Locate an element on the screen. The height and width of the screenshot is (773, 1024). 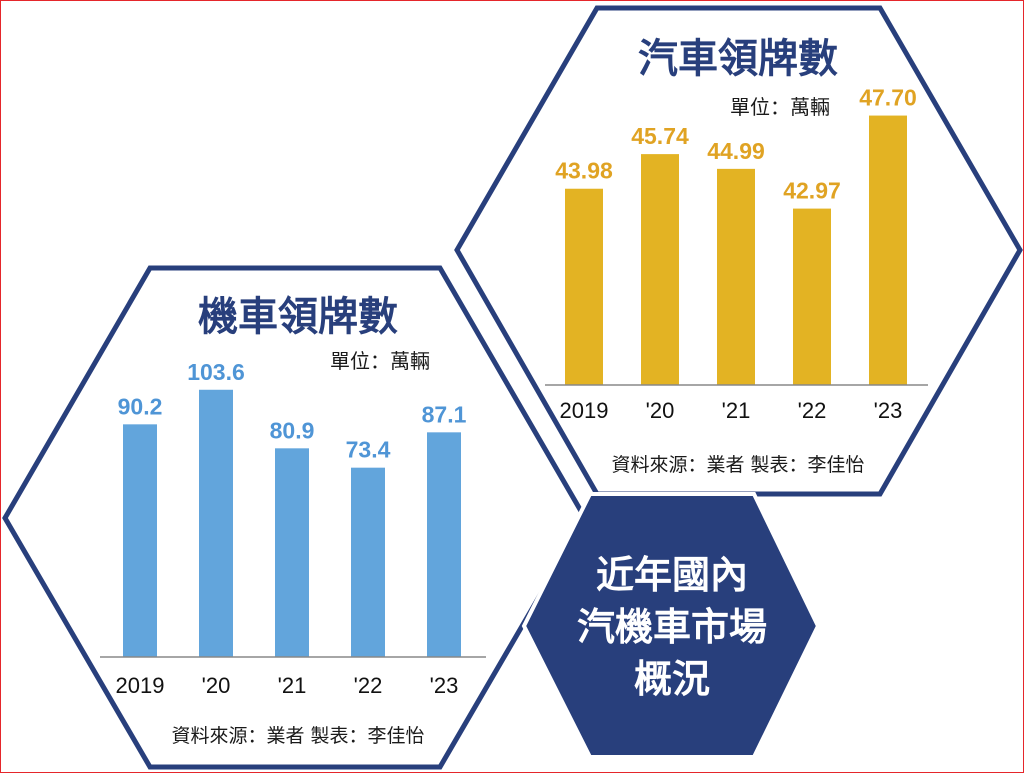
car-tick-label-0: 2019 is located at coordinates (584, 410).